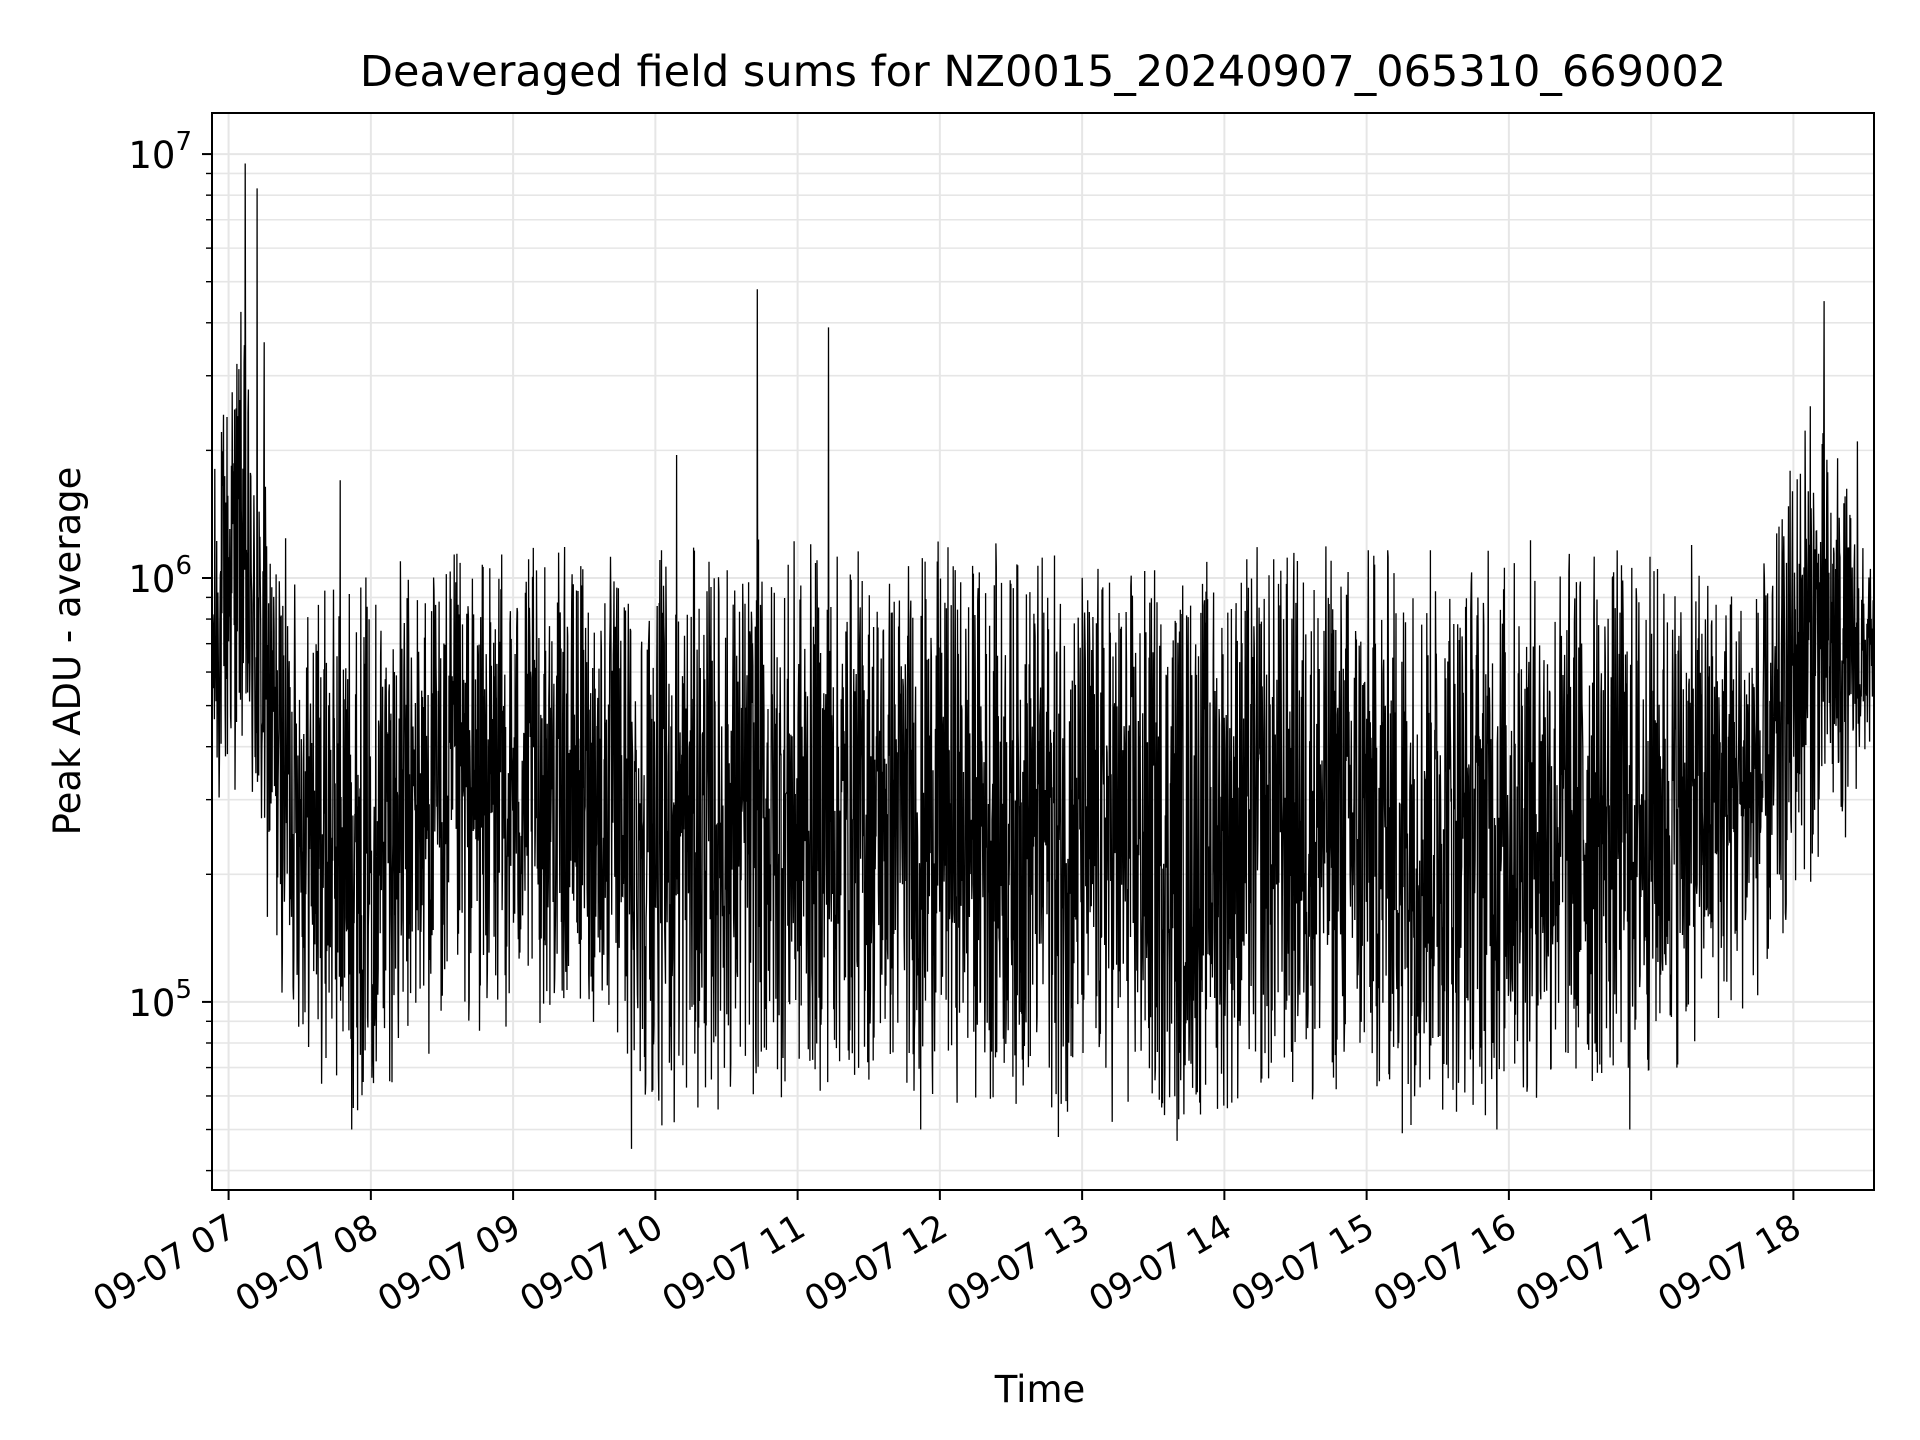 The image size is (1920, 1440). Describe the element at coordinates (170, 649) in the screenshot. I see `y-axis: 10⁵ 10⁶ 10⁷` at that location.